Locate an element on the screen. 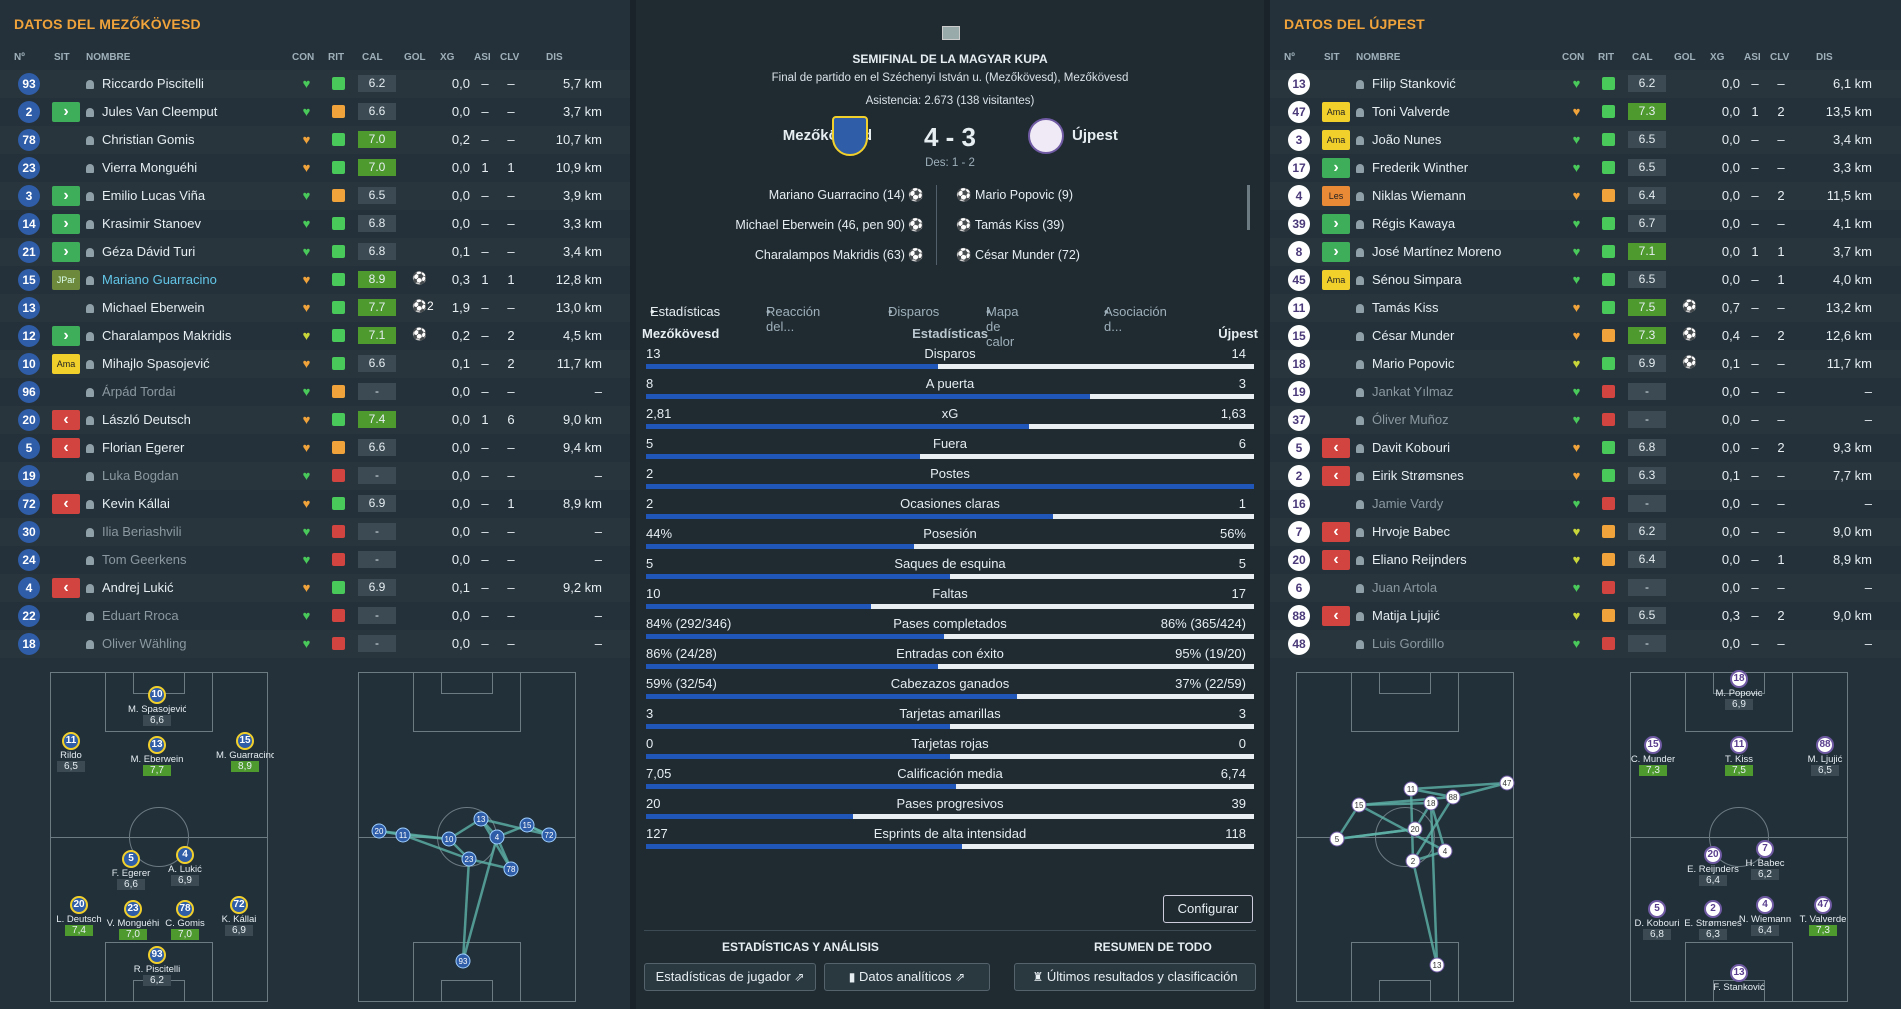  home-player-row: 10 Ama Mihajlo Spasojević ♥ 6.6 0,1– 2 11,7 km is located at coordinates (315, 364).